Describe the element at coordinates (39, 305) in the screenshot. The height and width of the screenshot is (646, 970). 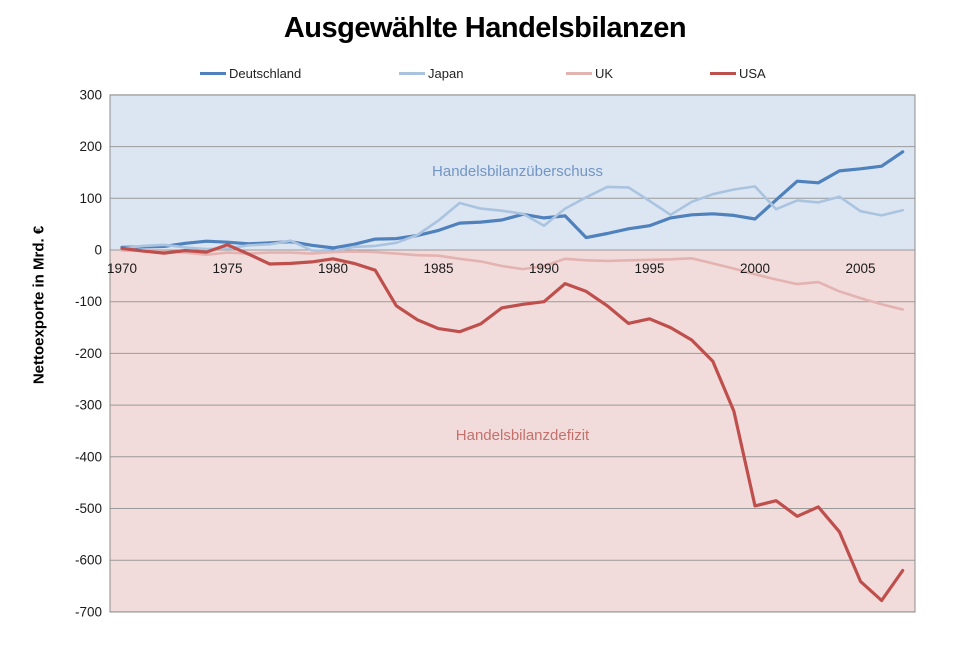
I see `y-axis-title: Nettoexporte in Mrd. €` at that location.